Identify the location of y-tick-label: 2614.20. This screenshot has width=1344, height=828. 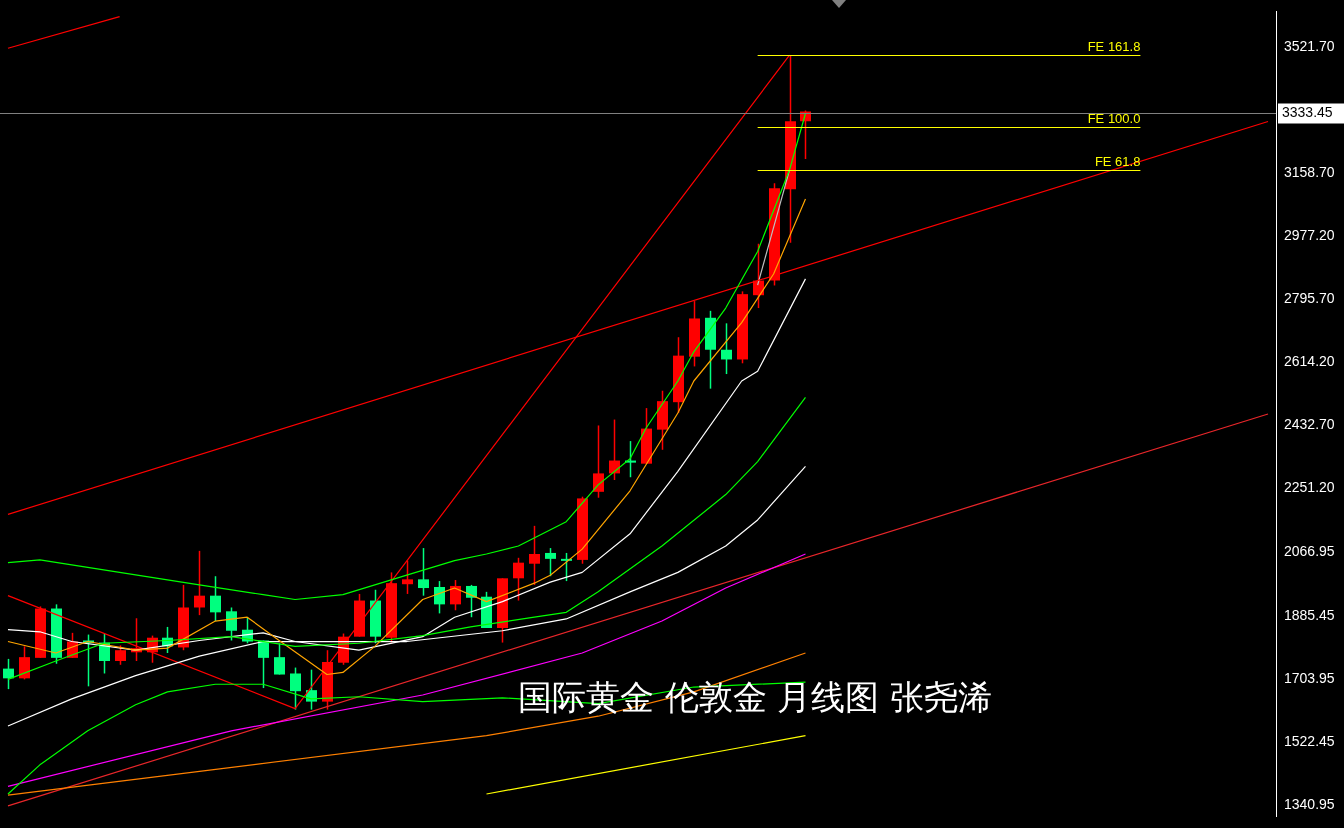
(1309, 361).